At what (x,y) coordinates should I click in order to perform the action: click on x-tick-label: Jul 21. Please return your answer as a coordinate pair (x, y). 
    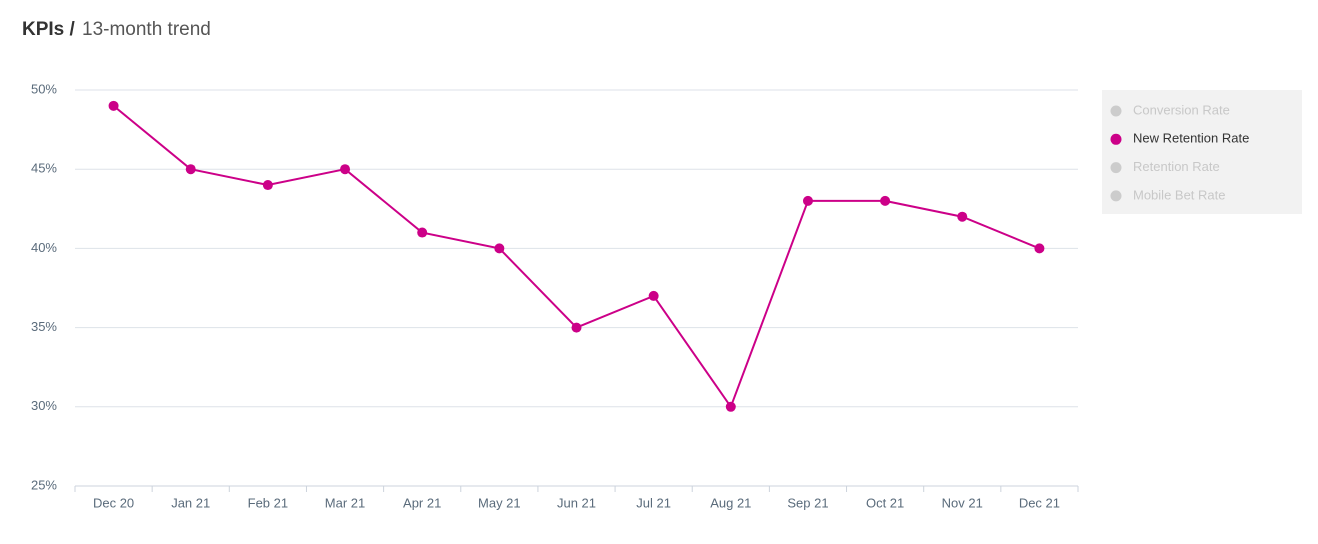
    Looking at the image, I should click on (653, 502).